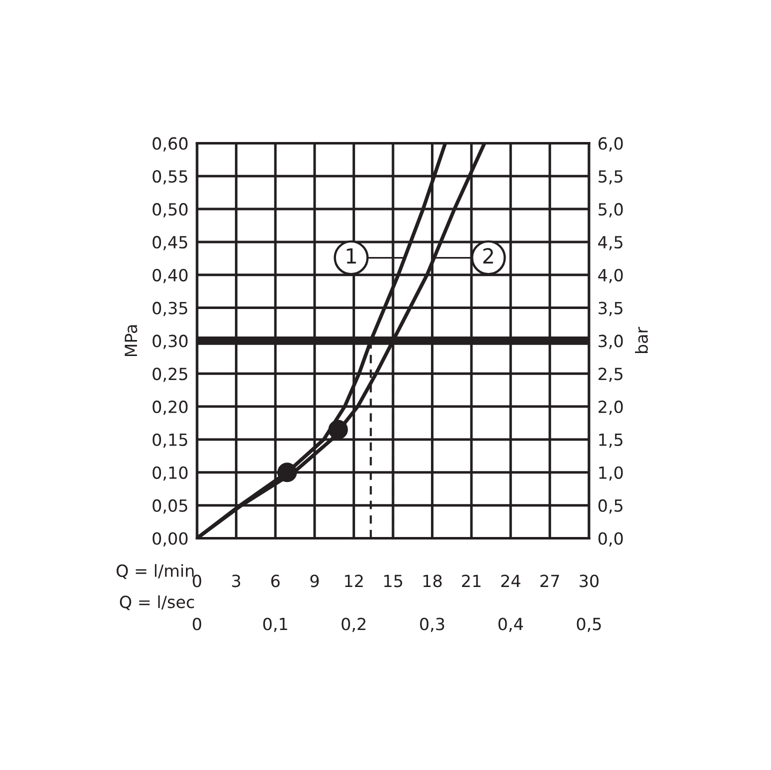 The image size is (771, 770). Describe the element at coordinates (610, 309) in the screenshot. I see `y2-tick-label: 3,5` at that location.